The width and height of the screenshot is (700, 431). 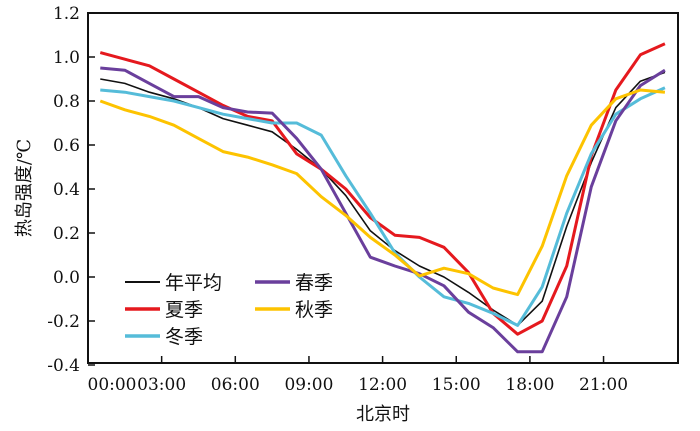 What do you see at coordinates (314, 283) in the screenshot?
I see `legend-label: 春季` at bounding box center [314, 283].